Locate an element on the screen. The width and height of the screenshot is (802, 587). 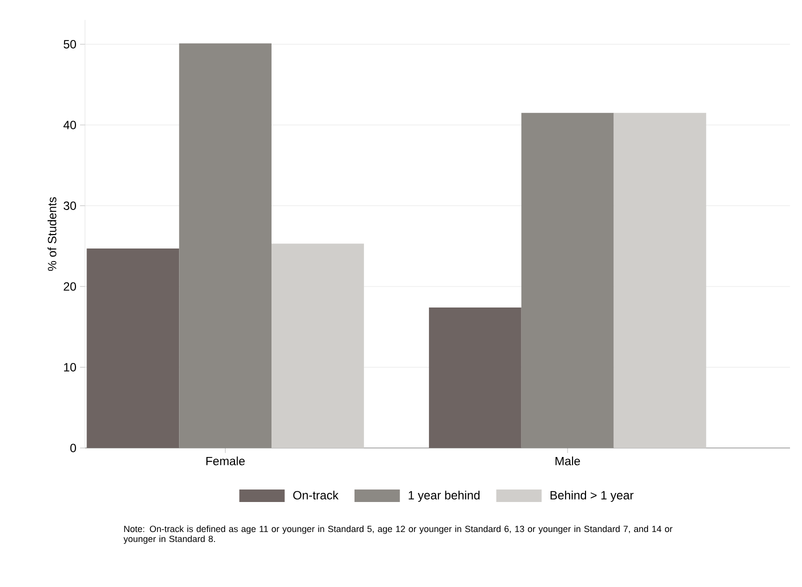
legend-label: Behind > 1 year is located at coordinates (592, 496).